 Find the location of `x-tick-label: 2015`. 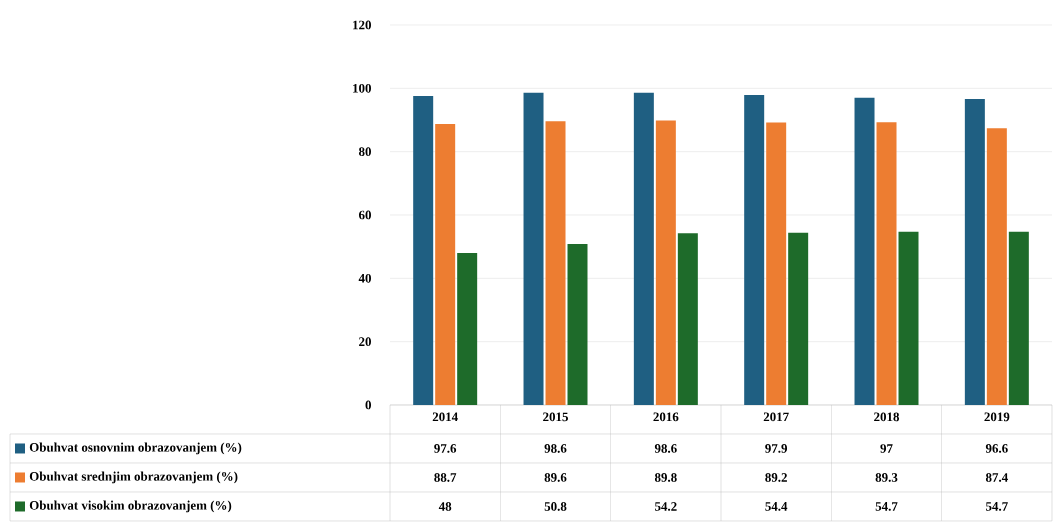

x-tick-label: 2015 is located at coordinates (555, 417).